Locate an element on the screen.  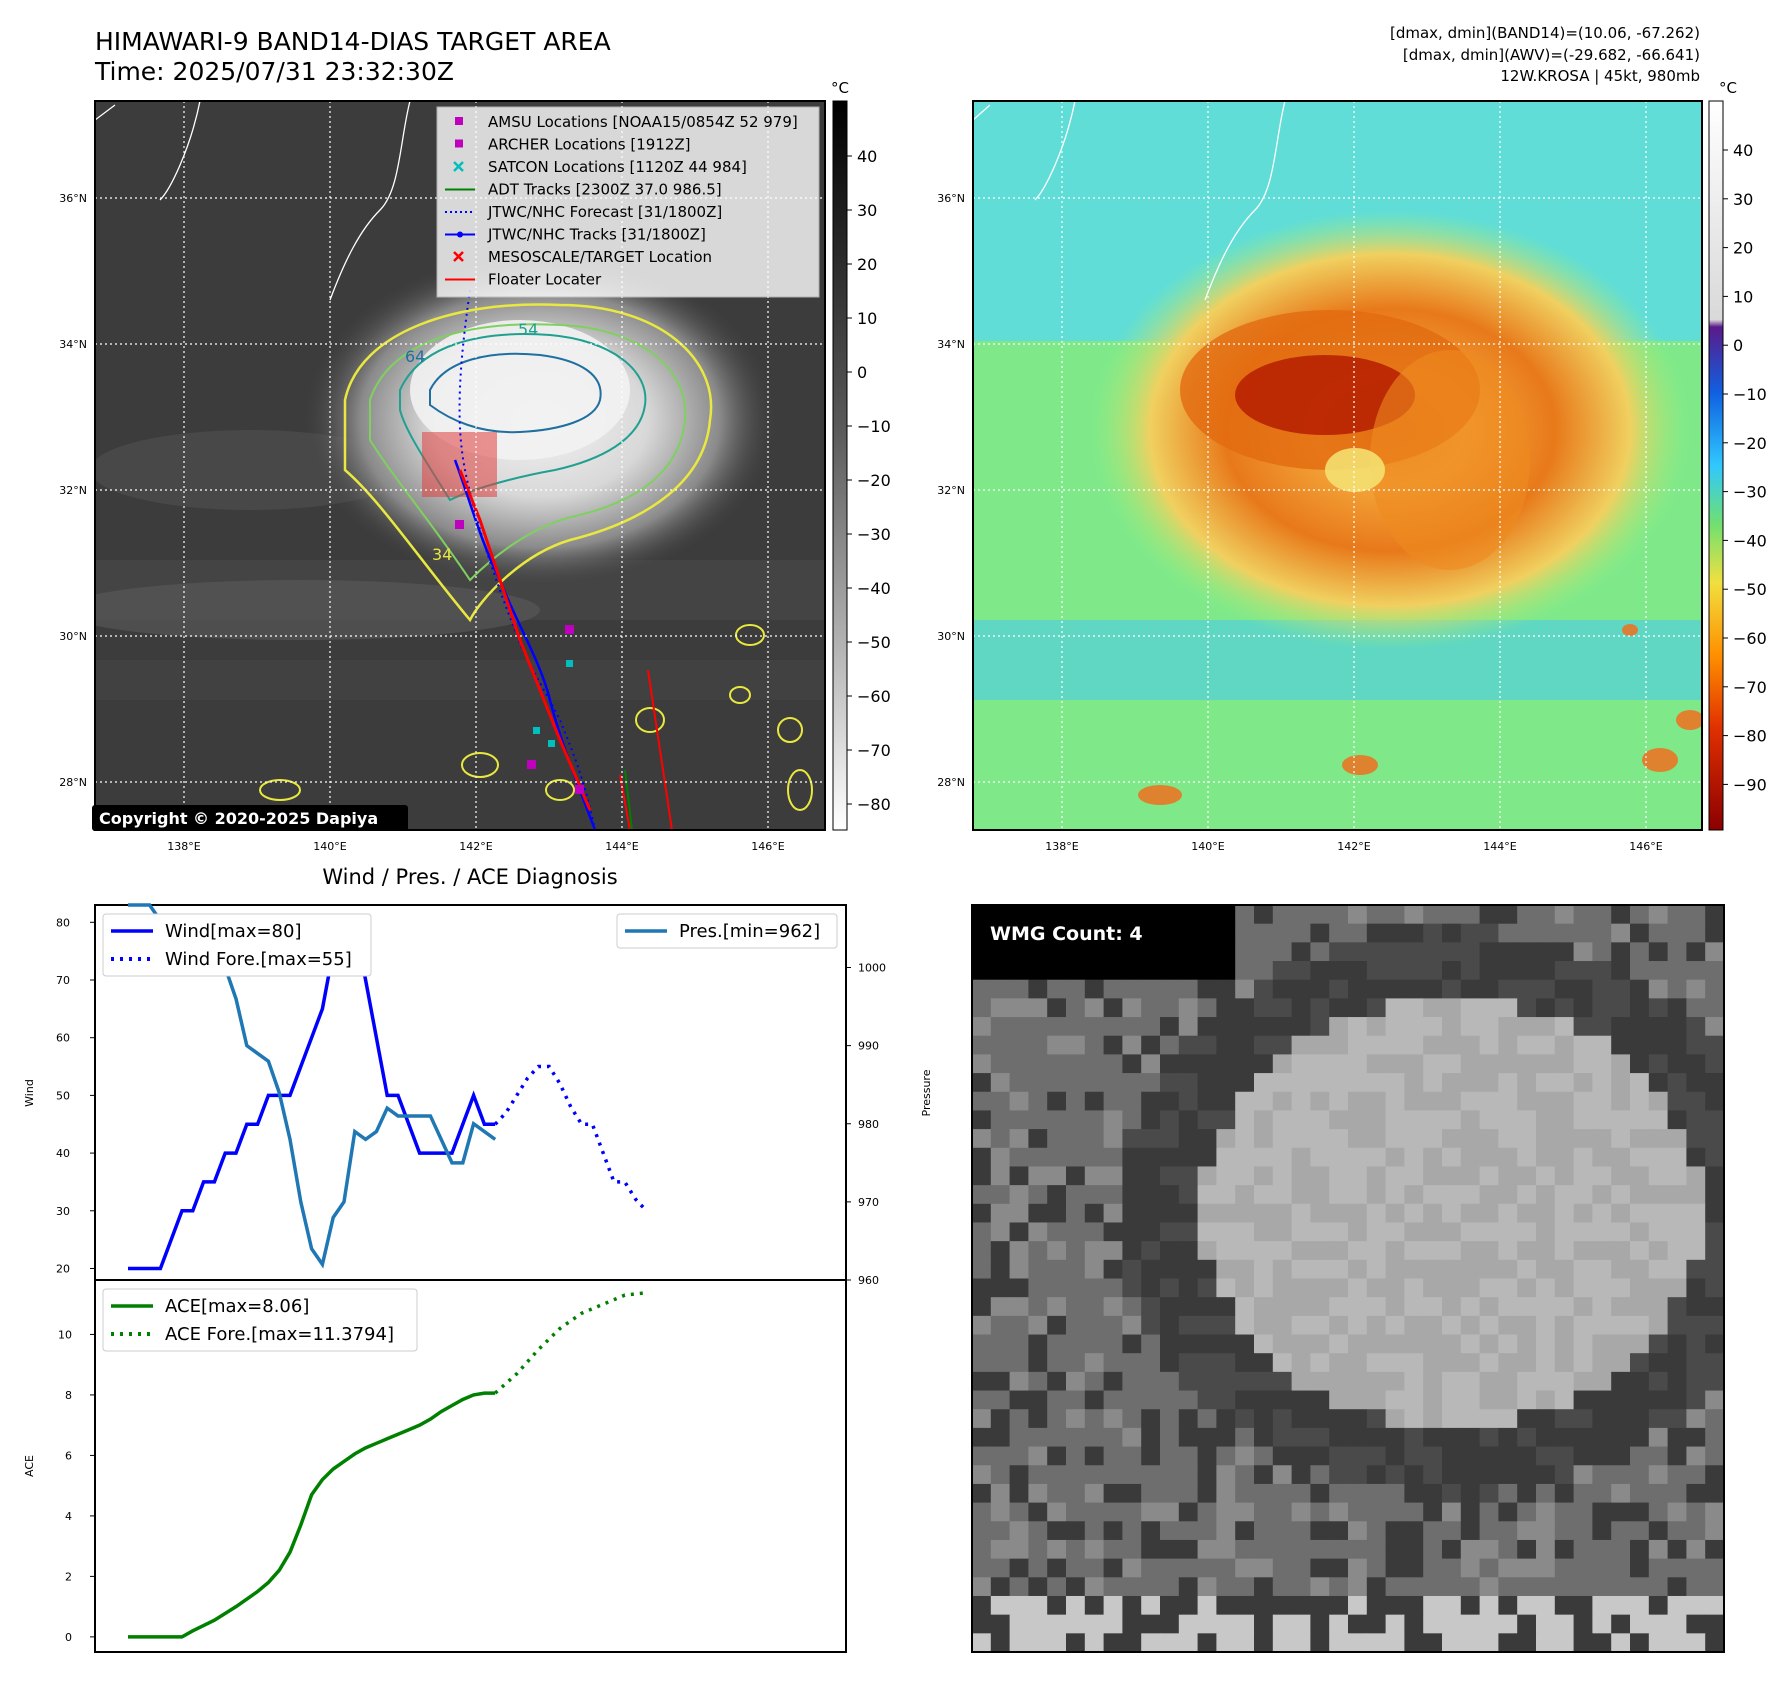
adt-track is located at coordinates (628, 799).